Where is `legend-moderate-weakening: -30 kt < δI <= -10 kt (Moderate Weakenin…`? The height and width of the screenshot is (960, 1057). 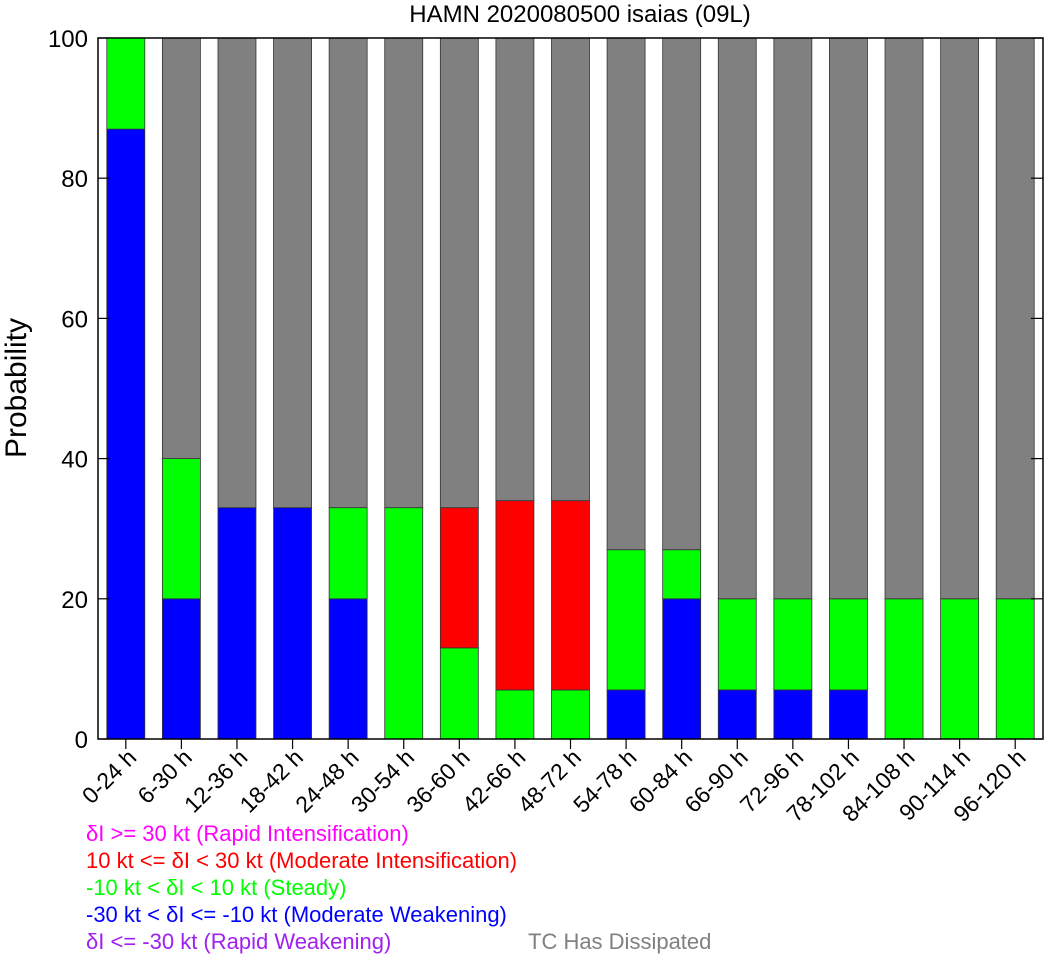 legend-moderate-weakening: -30 kt < δI <= -10 kt (Moderate Weakenin… is located at coordinates (296, 914).